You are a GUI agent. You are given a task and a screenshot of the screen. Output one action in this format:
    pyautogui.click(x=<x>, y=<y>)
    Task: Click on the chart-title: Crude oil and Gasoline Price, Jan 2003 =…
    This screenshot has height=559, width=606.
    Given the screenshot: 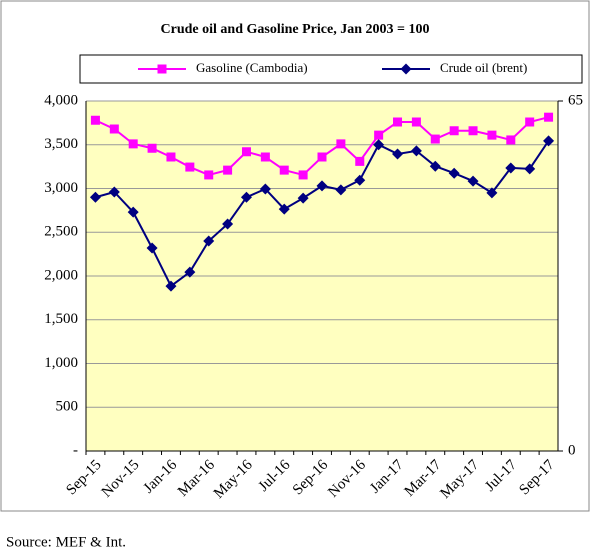 What is the action you would take?
    pyautogui.click(x=295, y=29)
    